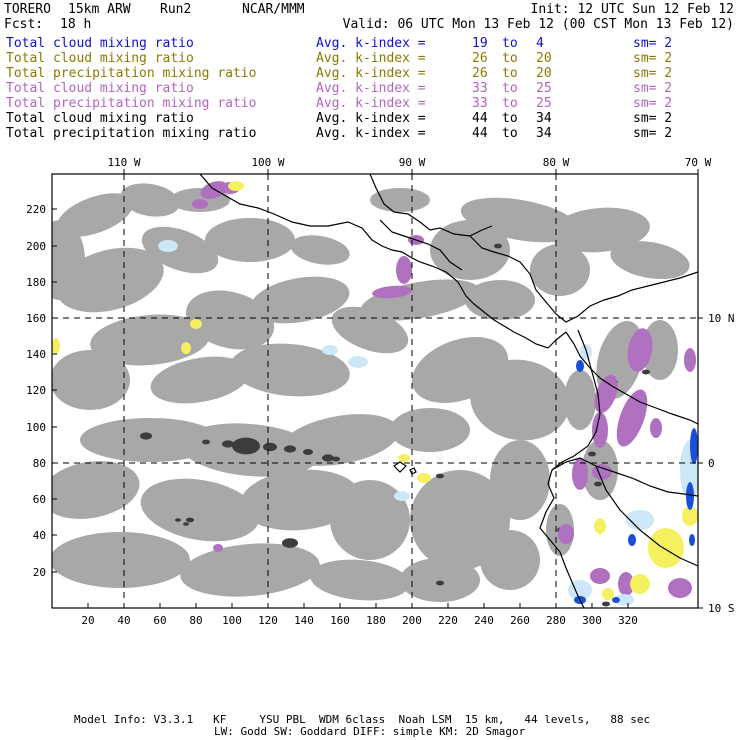  Describe the element at coordinates (123, 620) in the screenshot. I see `x-tick-label: 40` at that location.